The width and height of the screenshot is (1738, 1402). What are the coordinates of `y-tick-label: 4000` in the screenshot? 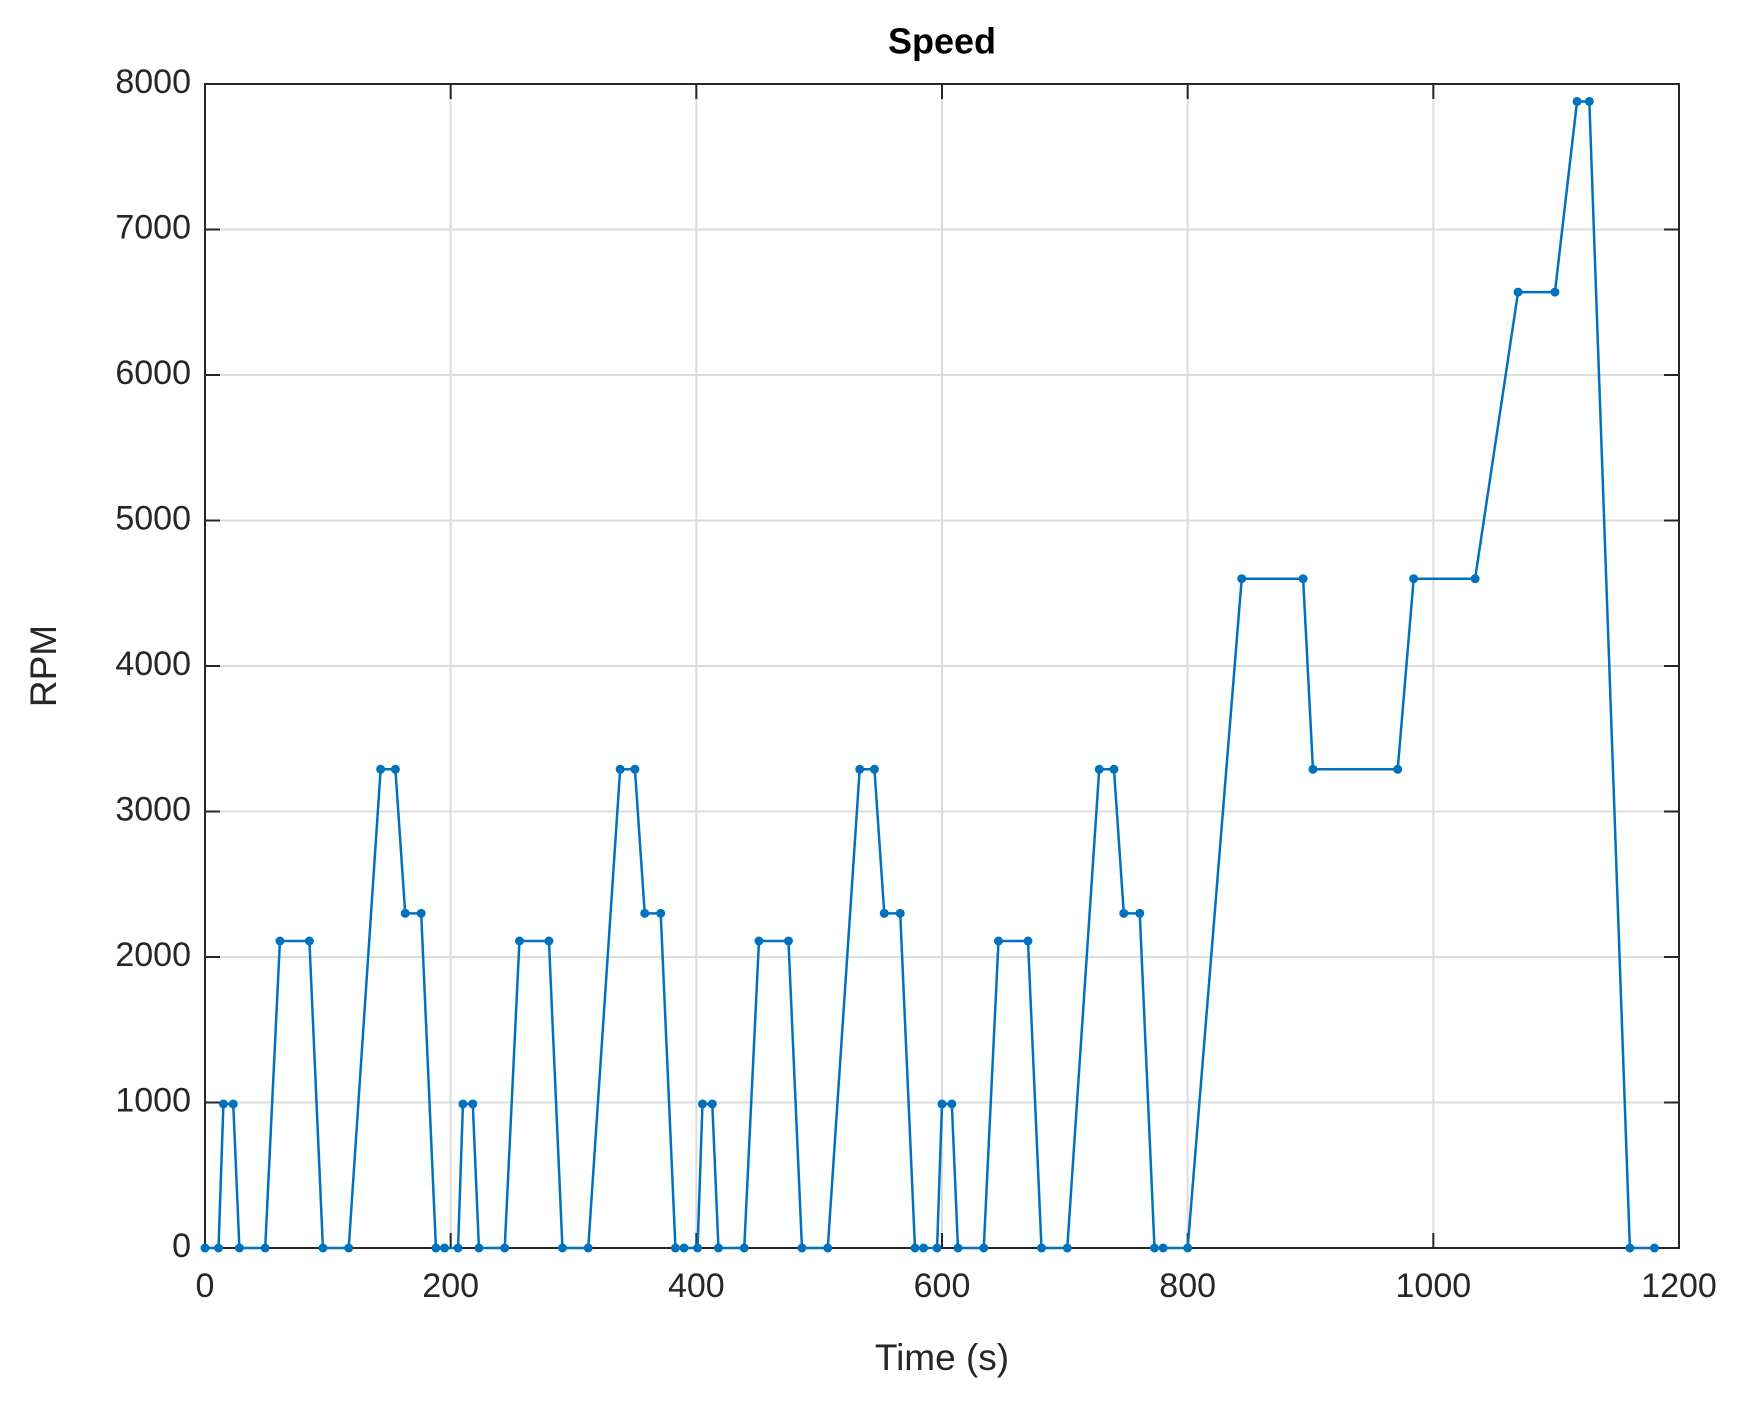 It's located at (153, 664).